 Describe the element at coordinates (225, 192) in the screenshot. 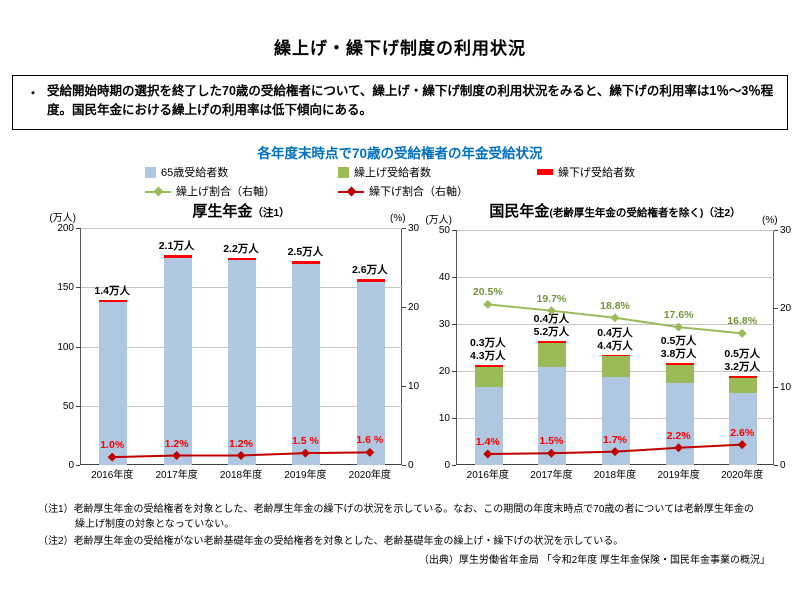

I see `legend-label: 繰上げ割合（右軸）` at that location.